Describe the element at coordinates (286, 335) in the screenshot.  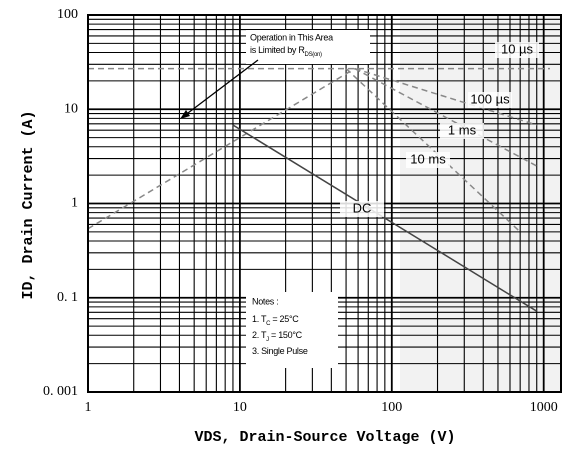
I see `note-rest: = 150°C` at that location.